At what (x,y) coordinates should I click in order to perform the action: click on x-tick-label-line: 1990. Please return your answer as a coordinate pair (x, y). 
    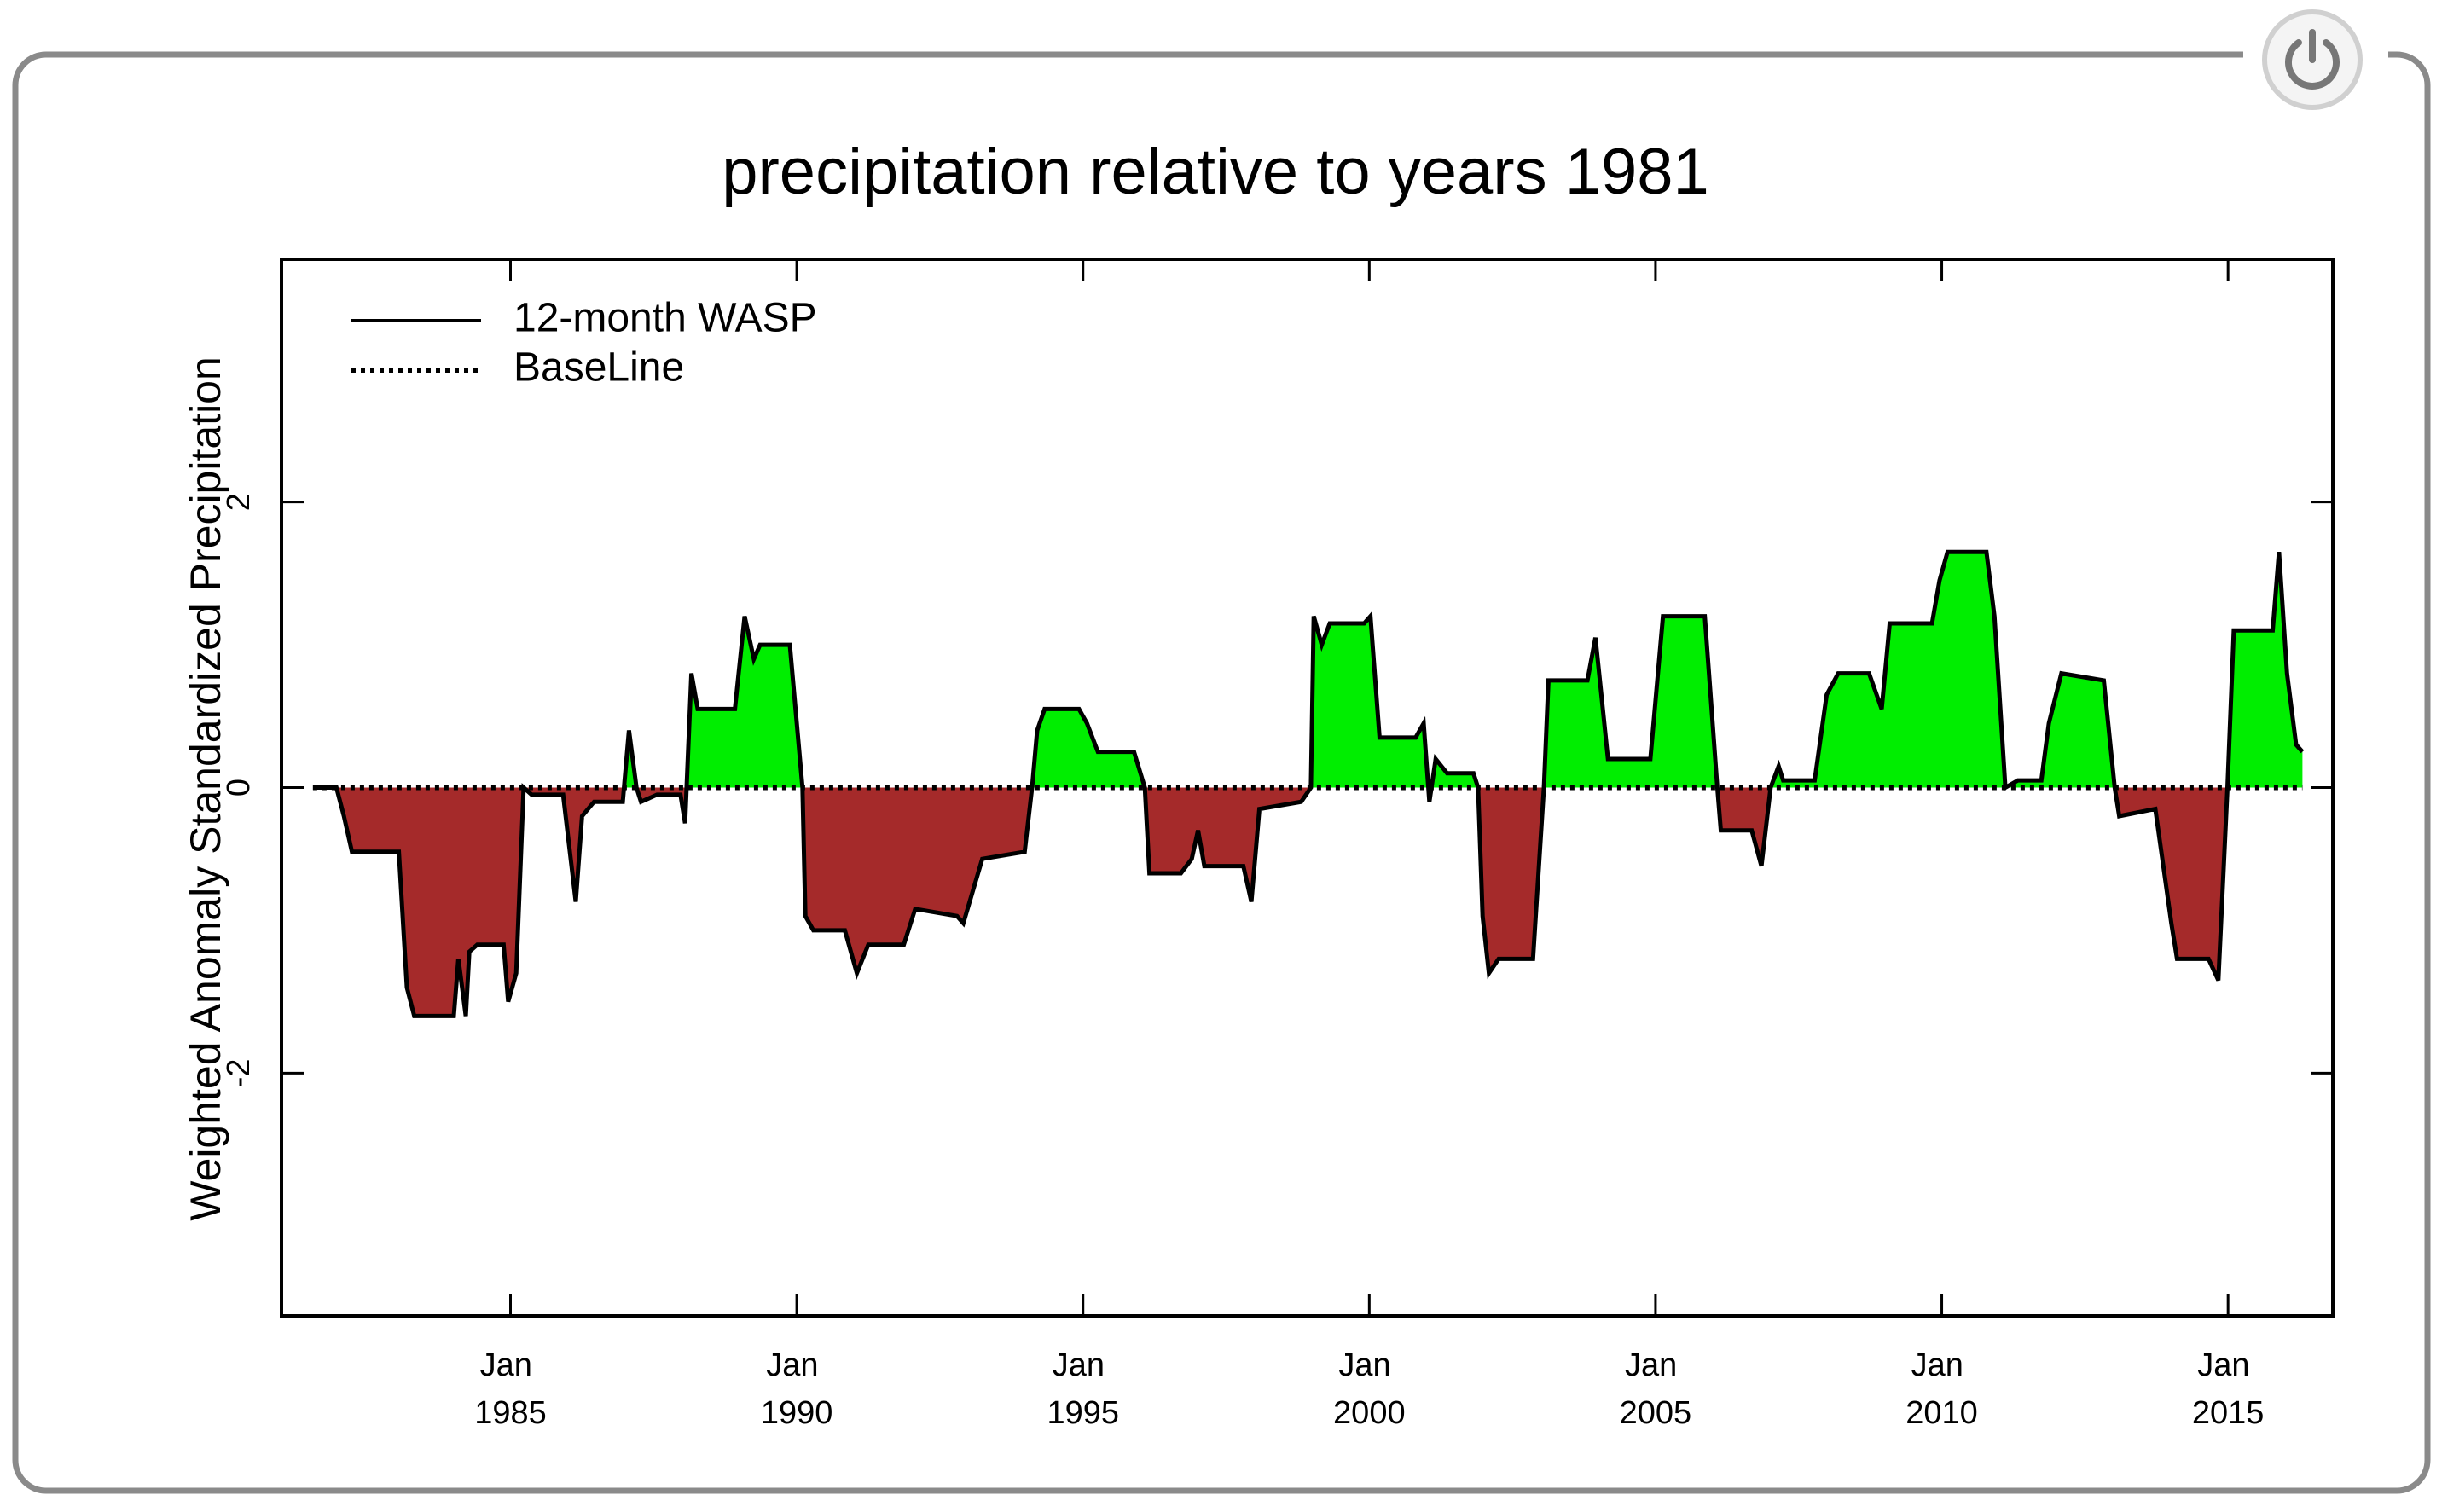
    Looking at the image, I should click on (797, 1413).